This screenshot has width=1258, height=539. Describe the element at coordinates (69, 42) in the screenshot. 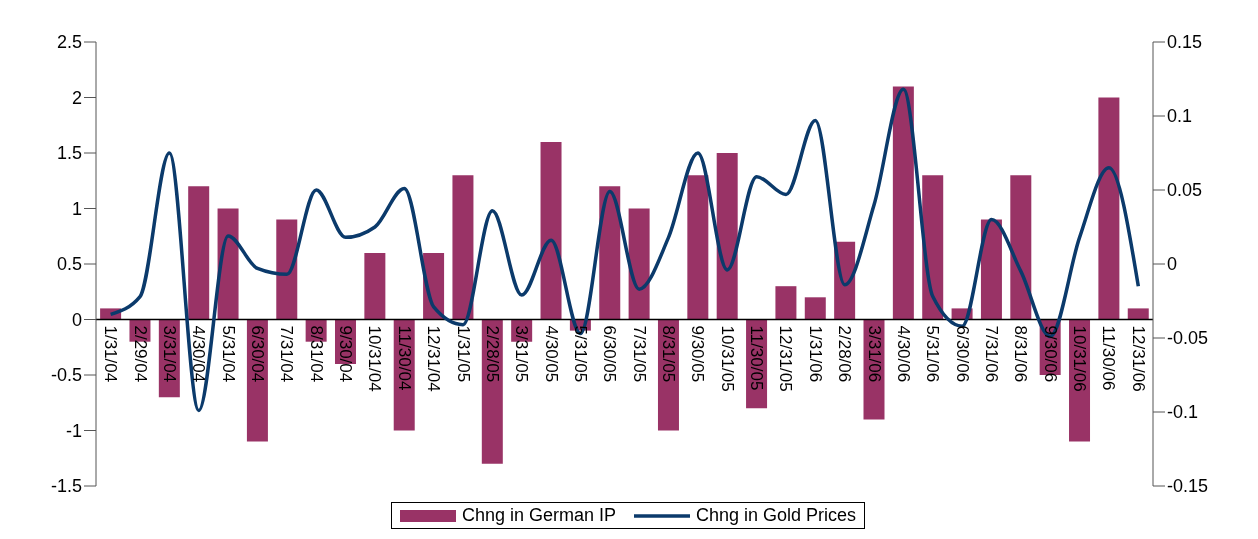

I see `y-tick-label: 2.5` at that location.